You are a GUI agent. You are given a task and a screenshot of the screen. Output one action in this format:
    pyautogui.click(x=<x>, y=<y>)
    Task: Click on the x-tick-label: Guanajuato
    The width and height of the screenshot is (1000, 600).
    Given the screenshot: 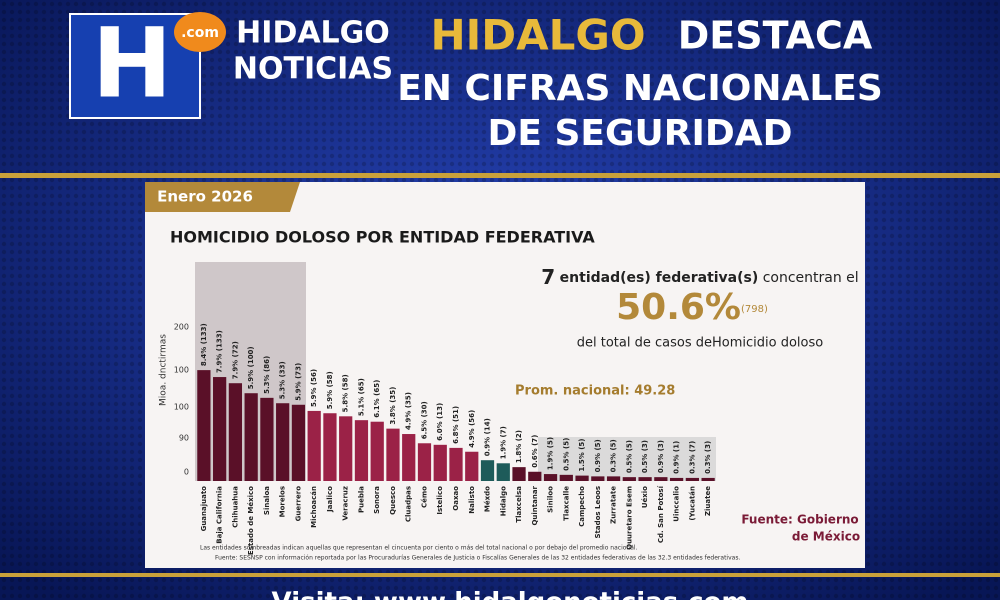 What is the action you would take?
    pyautogui.click(x=204, y=509)
    